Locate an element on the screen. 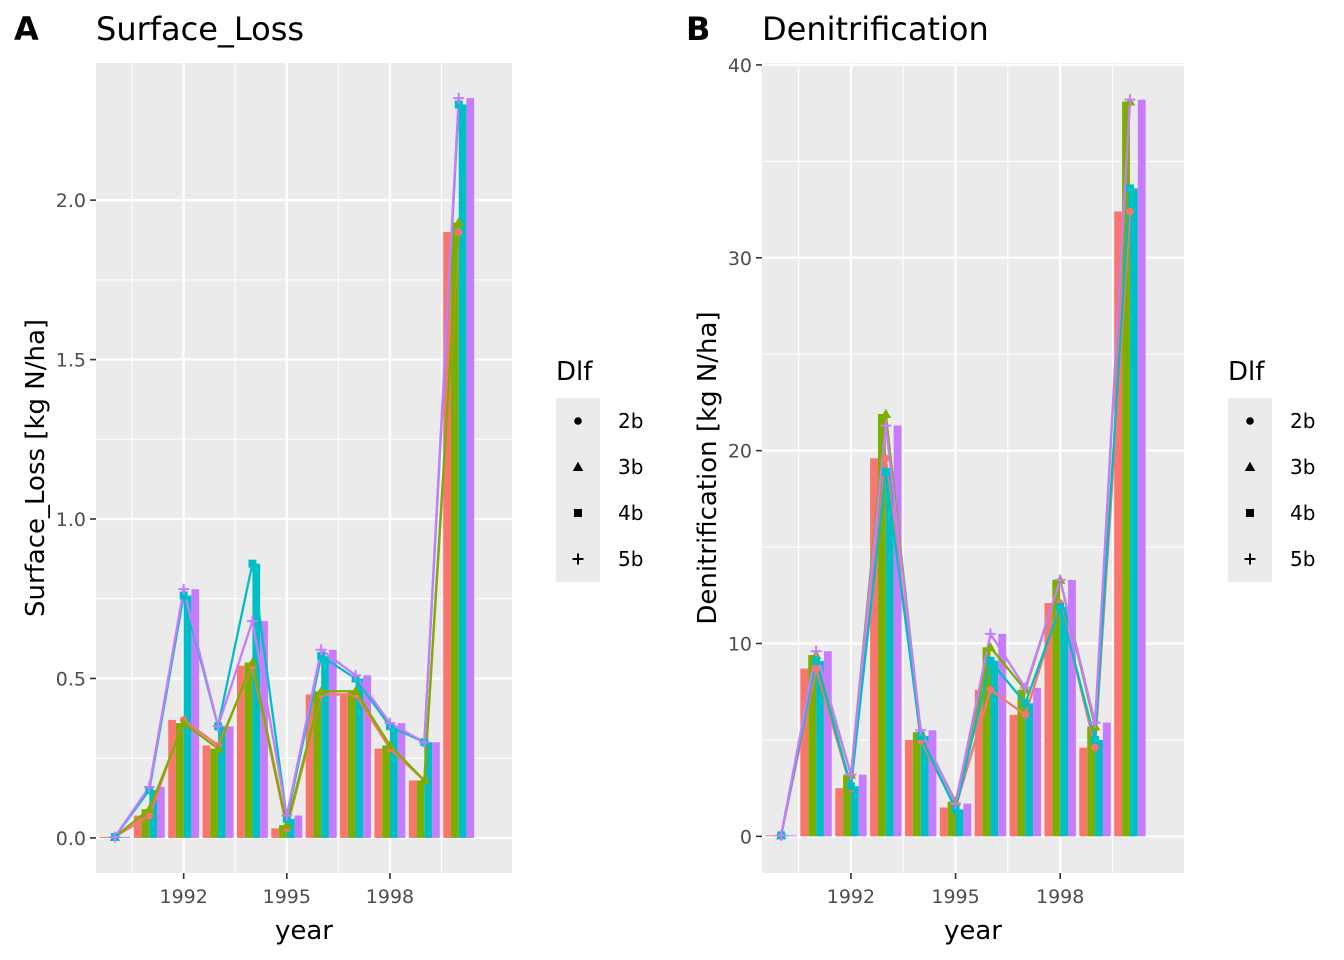  y-axis-title-surface-loss: Surface_Loss [kg N/ha] is located at coordinates (36, 468).